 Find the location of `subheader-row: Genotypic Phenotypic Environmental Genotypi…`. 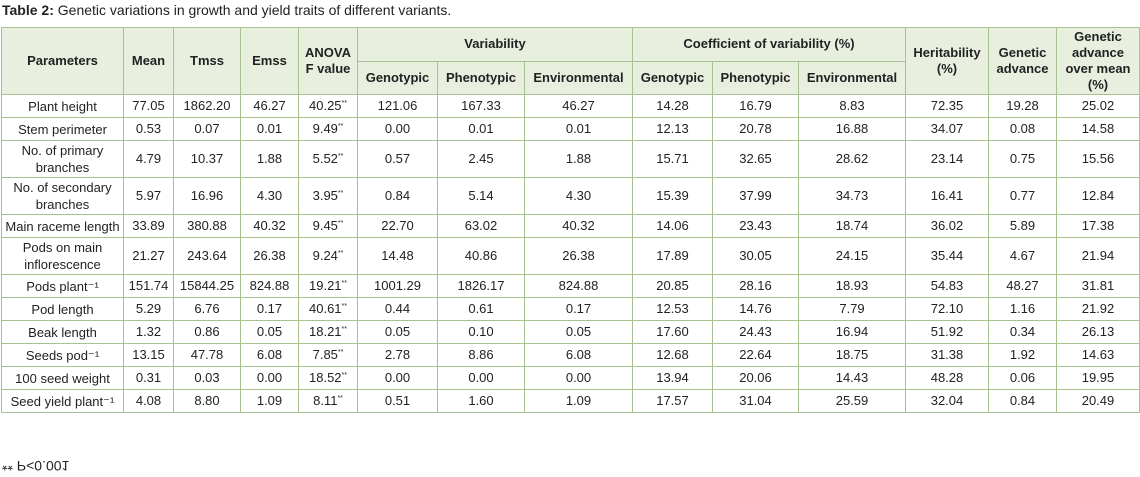

subheader-row: Genotypic Phenotypic Environmental Genotypi… is located at coordinates (571, 77).